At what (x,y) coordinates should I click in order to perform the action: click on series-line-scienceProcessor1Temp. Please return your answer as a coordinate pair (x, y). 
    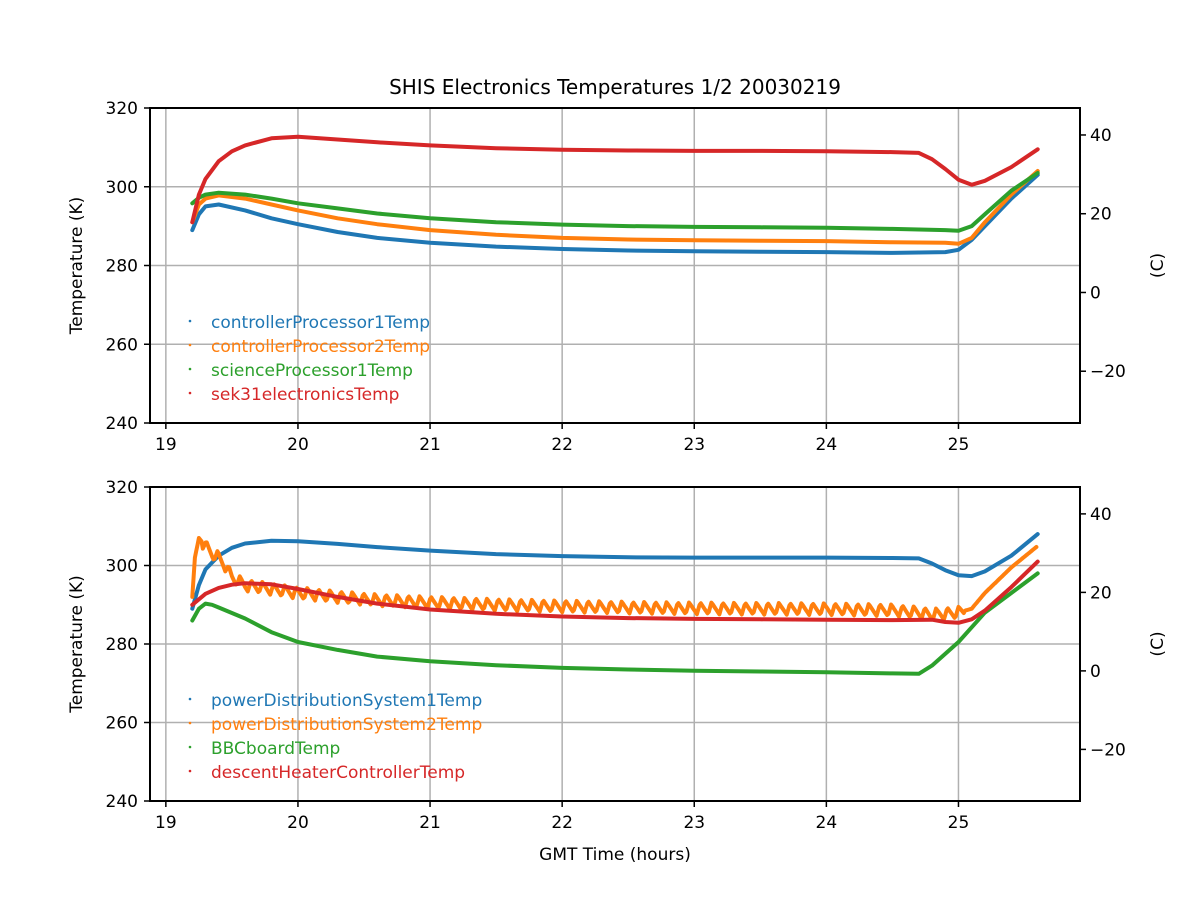
    Looking at the image, I should click on (615, 202).